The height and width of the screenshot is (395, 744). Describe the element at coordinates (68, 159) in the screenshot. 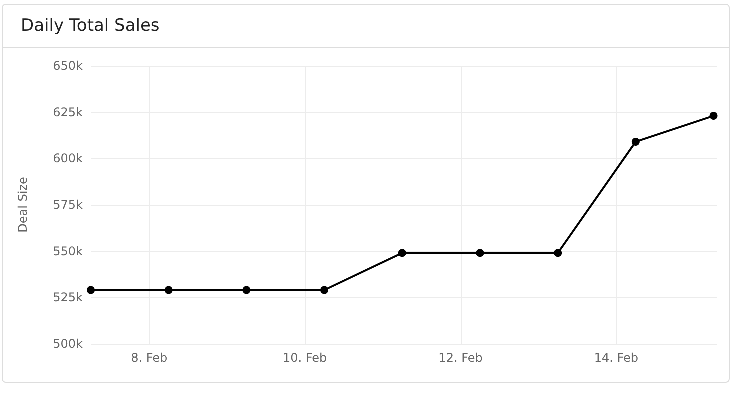

I see `y-tick-label: 600k` at that location.